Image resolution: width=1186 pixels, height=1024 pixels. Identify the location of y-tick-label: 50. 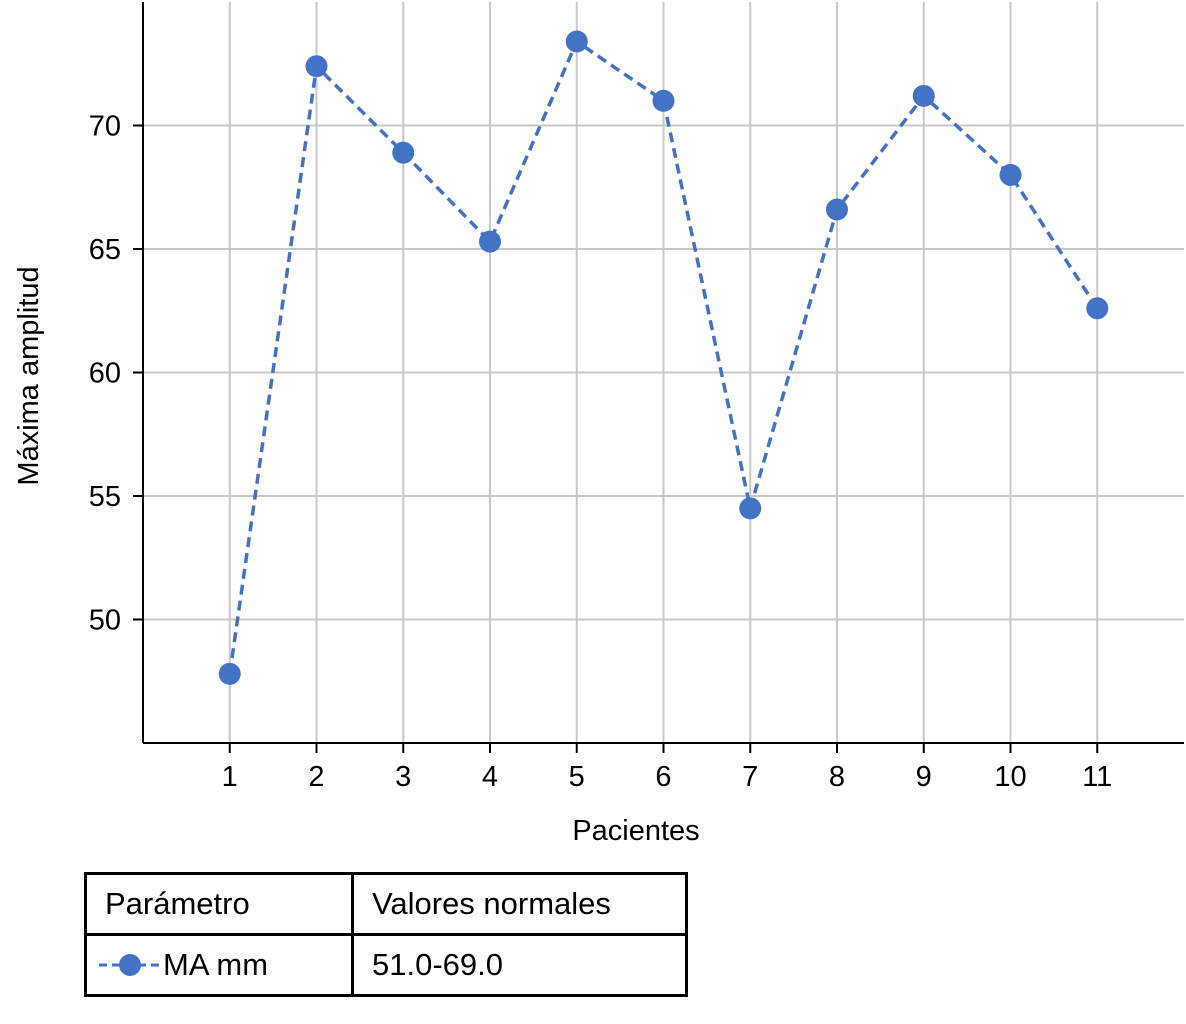
(105, 621).